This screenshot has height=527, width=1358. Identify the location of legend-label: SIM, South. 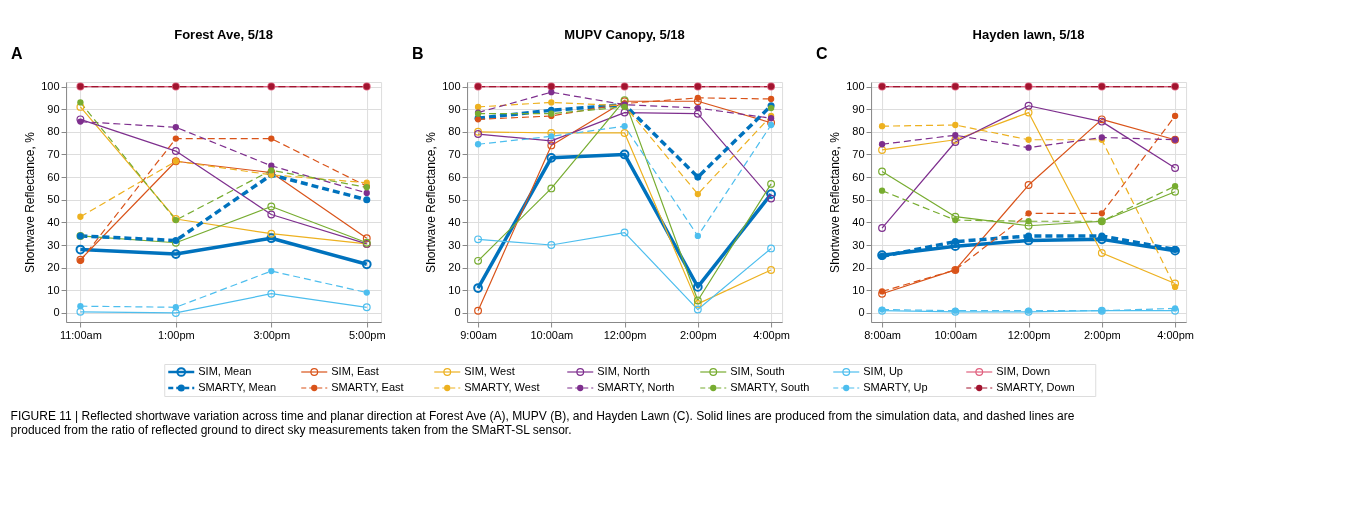
(757, 371).